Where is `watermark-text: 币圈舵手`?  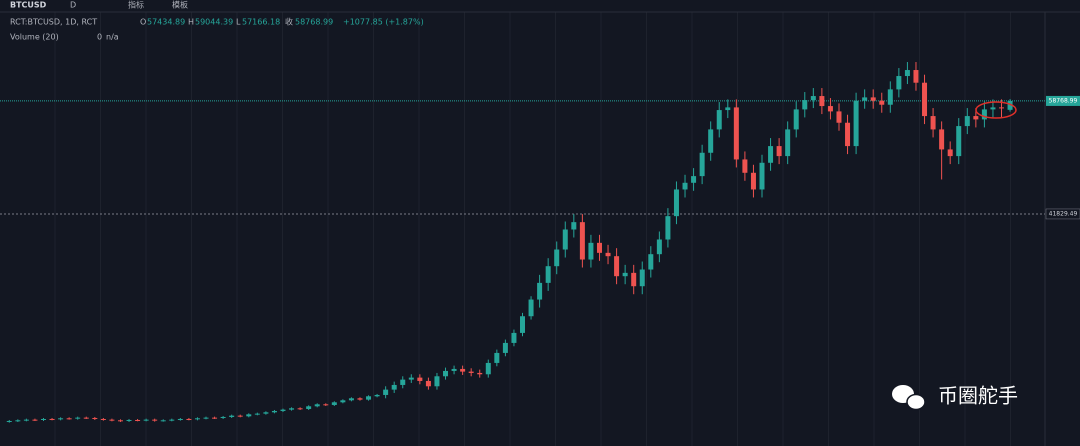 watermark-text: 币圈舵手 is located at coordinates (978, 396).